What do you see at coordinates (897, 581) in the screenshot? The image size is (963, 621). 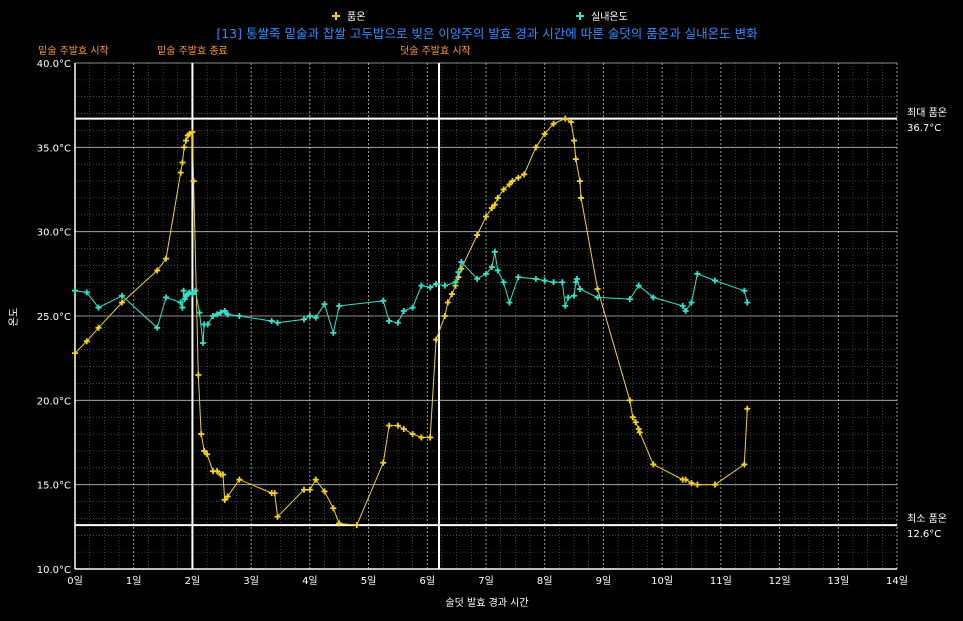 I see `x-tick-label: 14일` at bounding box center [897, 581].